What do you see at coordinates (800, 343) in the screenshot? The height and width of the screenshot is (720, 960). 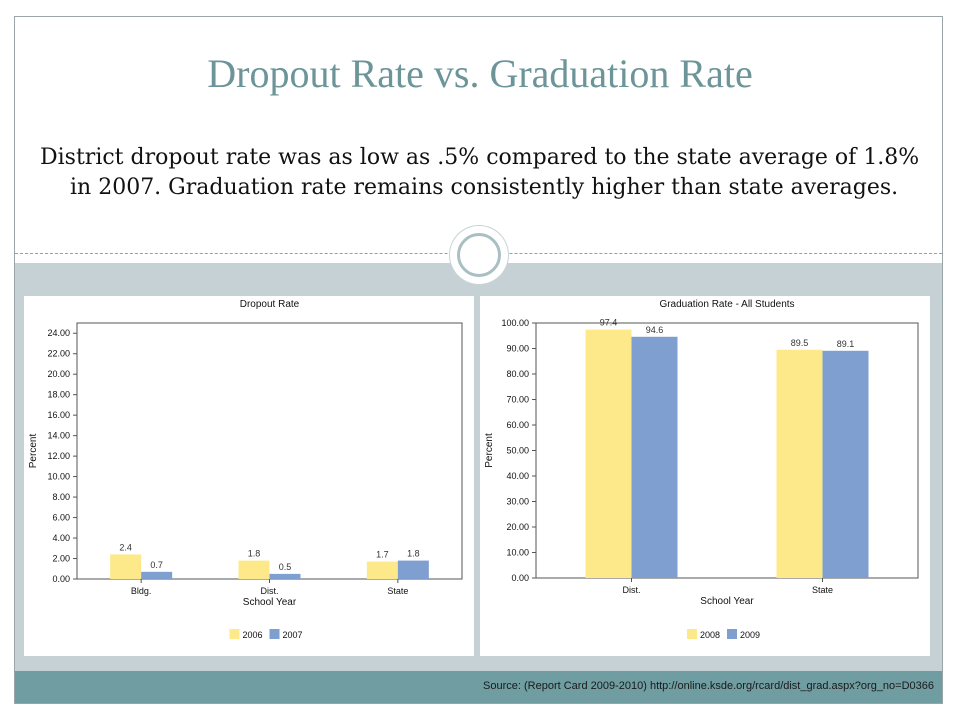 I see `bar-value-label: 89.5` at bounding box center [800, 343].